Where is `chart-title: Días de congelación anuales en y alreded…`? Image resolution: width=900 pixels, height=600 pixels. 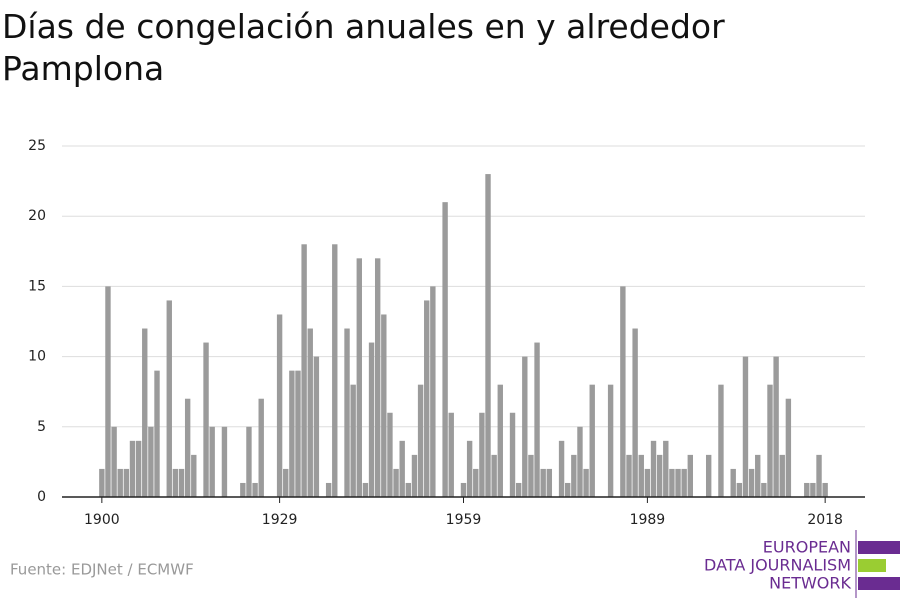 chart-title: Días de congelación anuales en y alreded… is located at coordinates (363, 47).